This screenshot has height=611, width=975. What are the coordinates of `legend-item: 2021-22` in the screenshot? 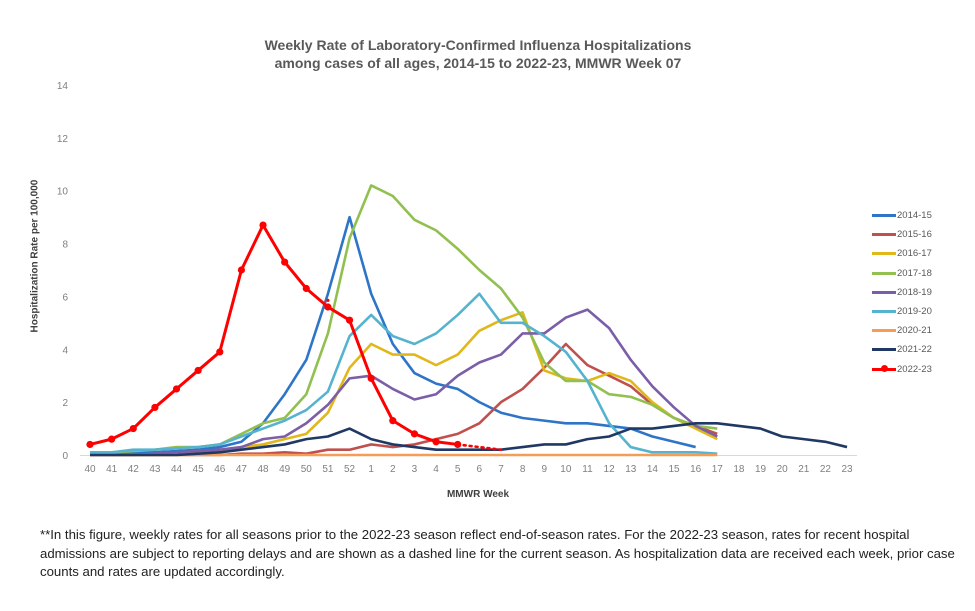 It's located at (922, 349).